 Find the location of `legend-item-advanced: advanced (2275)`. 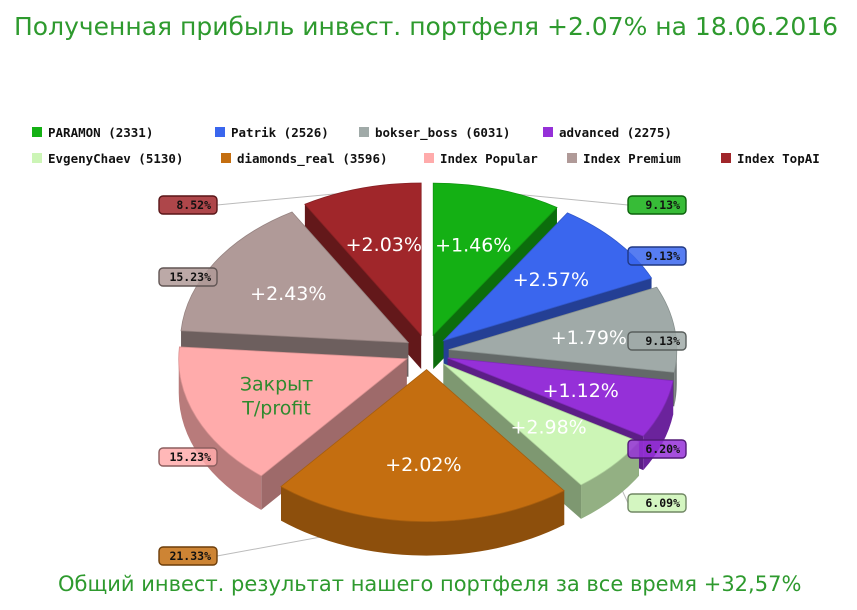

legend-item-advanced: advanced (2275) is located at coordinates (623, 132).